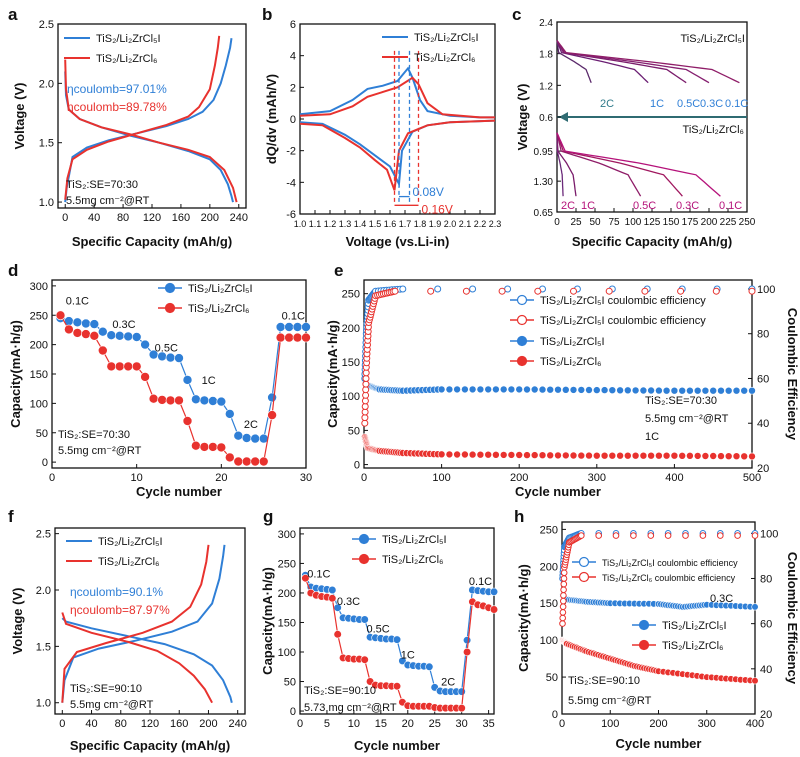 Image resolution: width=800 pixels, height=757 pixels. I want to click on x-tick-label: 100, so click(610, 724).